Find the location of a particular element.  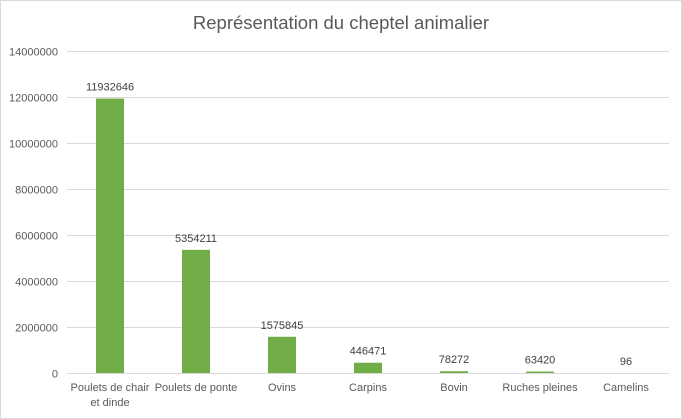

x-tick-label: Bovin is located at coordinates (454, 388).